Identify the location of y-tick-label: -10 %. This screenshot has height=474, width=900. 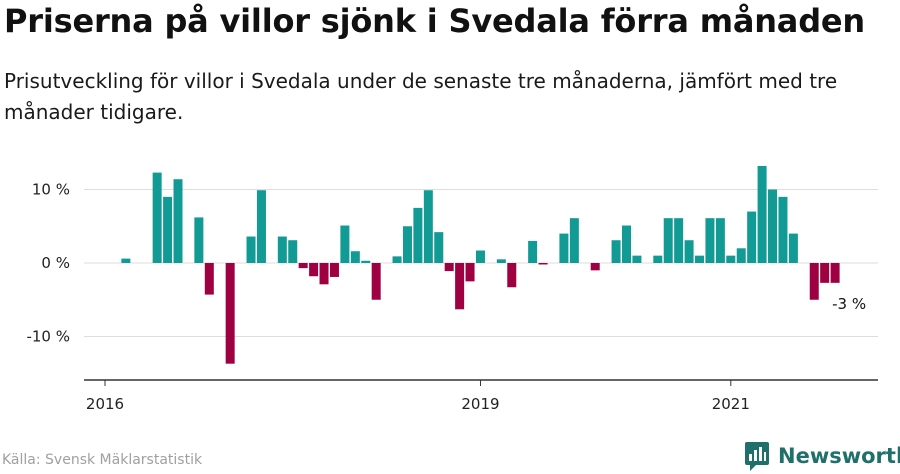
(48, 337).